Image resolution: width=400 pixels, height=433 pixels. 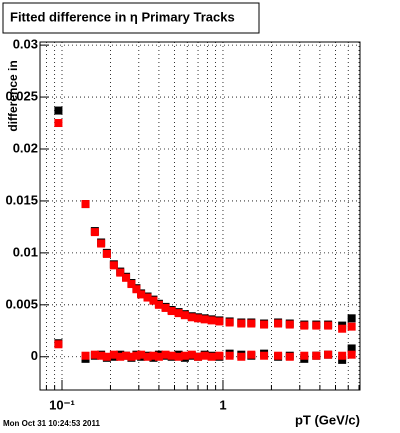 What do you see at coordinates (222, 404) in the screenshot?
I see `x-tick-label: 1` at bounding box center [222, 404].